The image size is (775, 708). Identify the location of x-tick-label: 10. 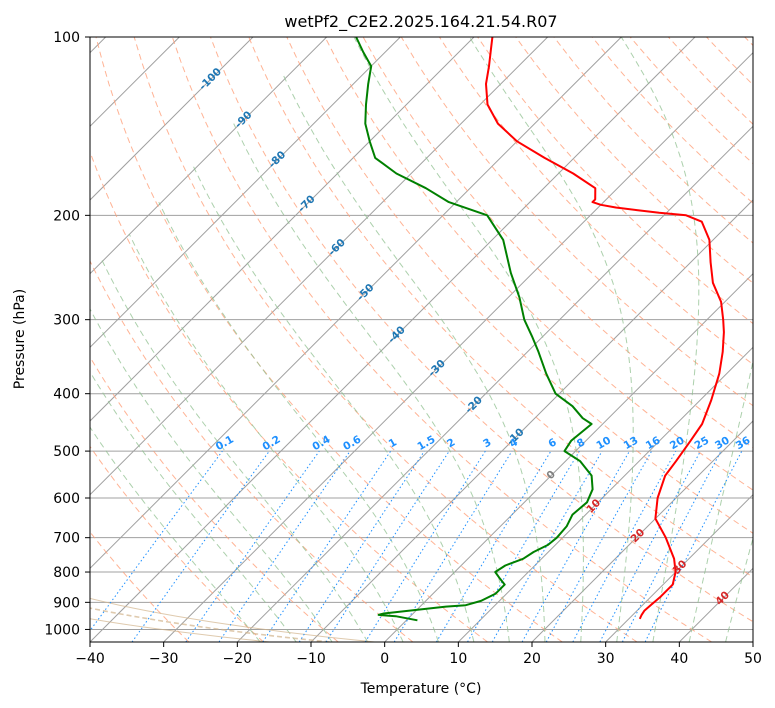
(458, 659).